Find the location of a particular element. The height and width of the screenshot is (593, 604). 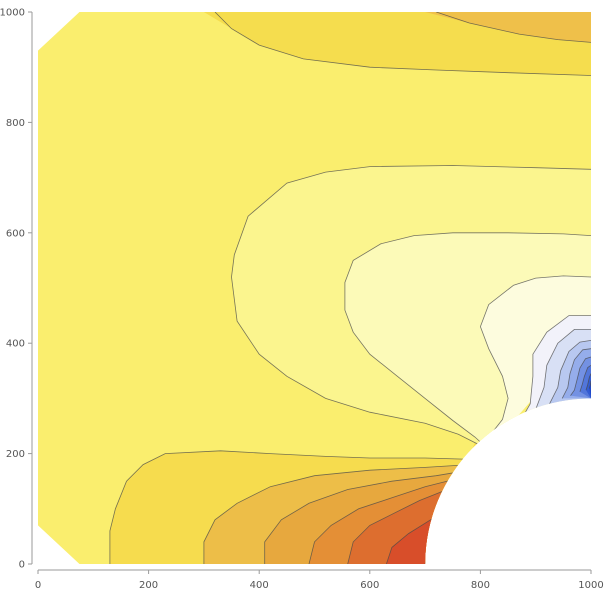

x-axis-ticks: 0 200 400 600 800 1000 is located at coordinates (319, 580).